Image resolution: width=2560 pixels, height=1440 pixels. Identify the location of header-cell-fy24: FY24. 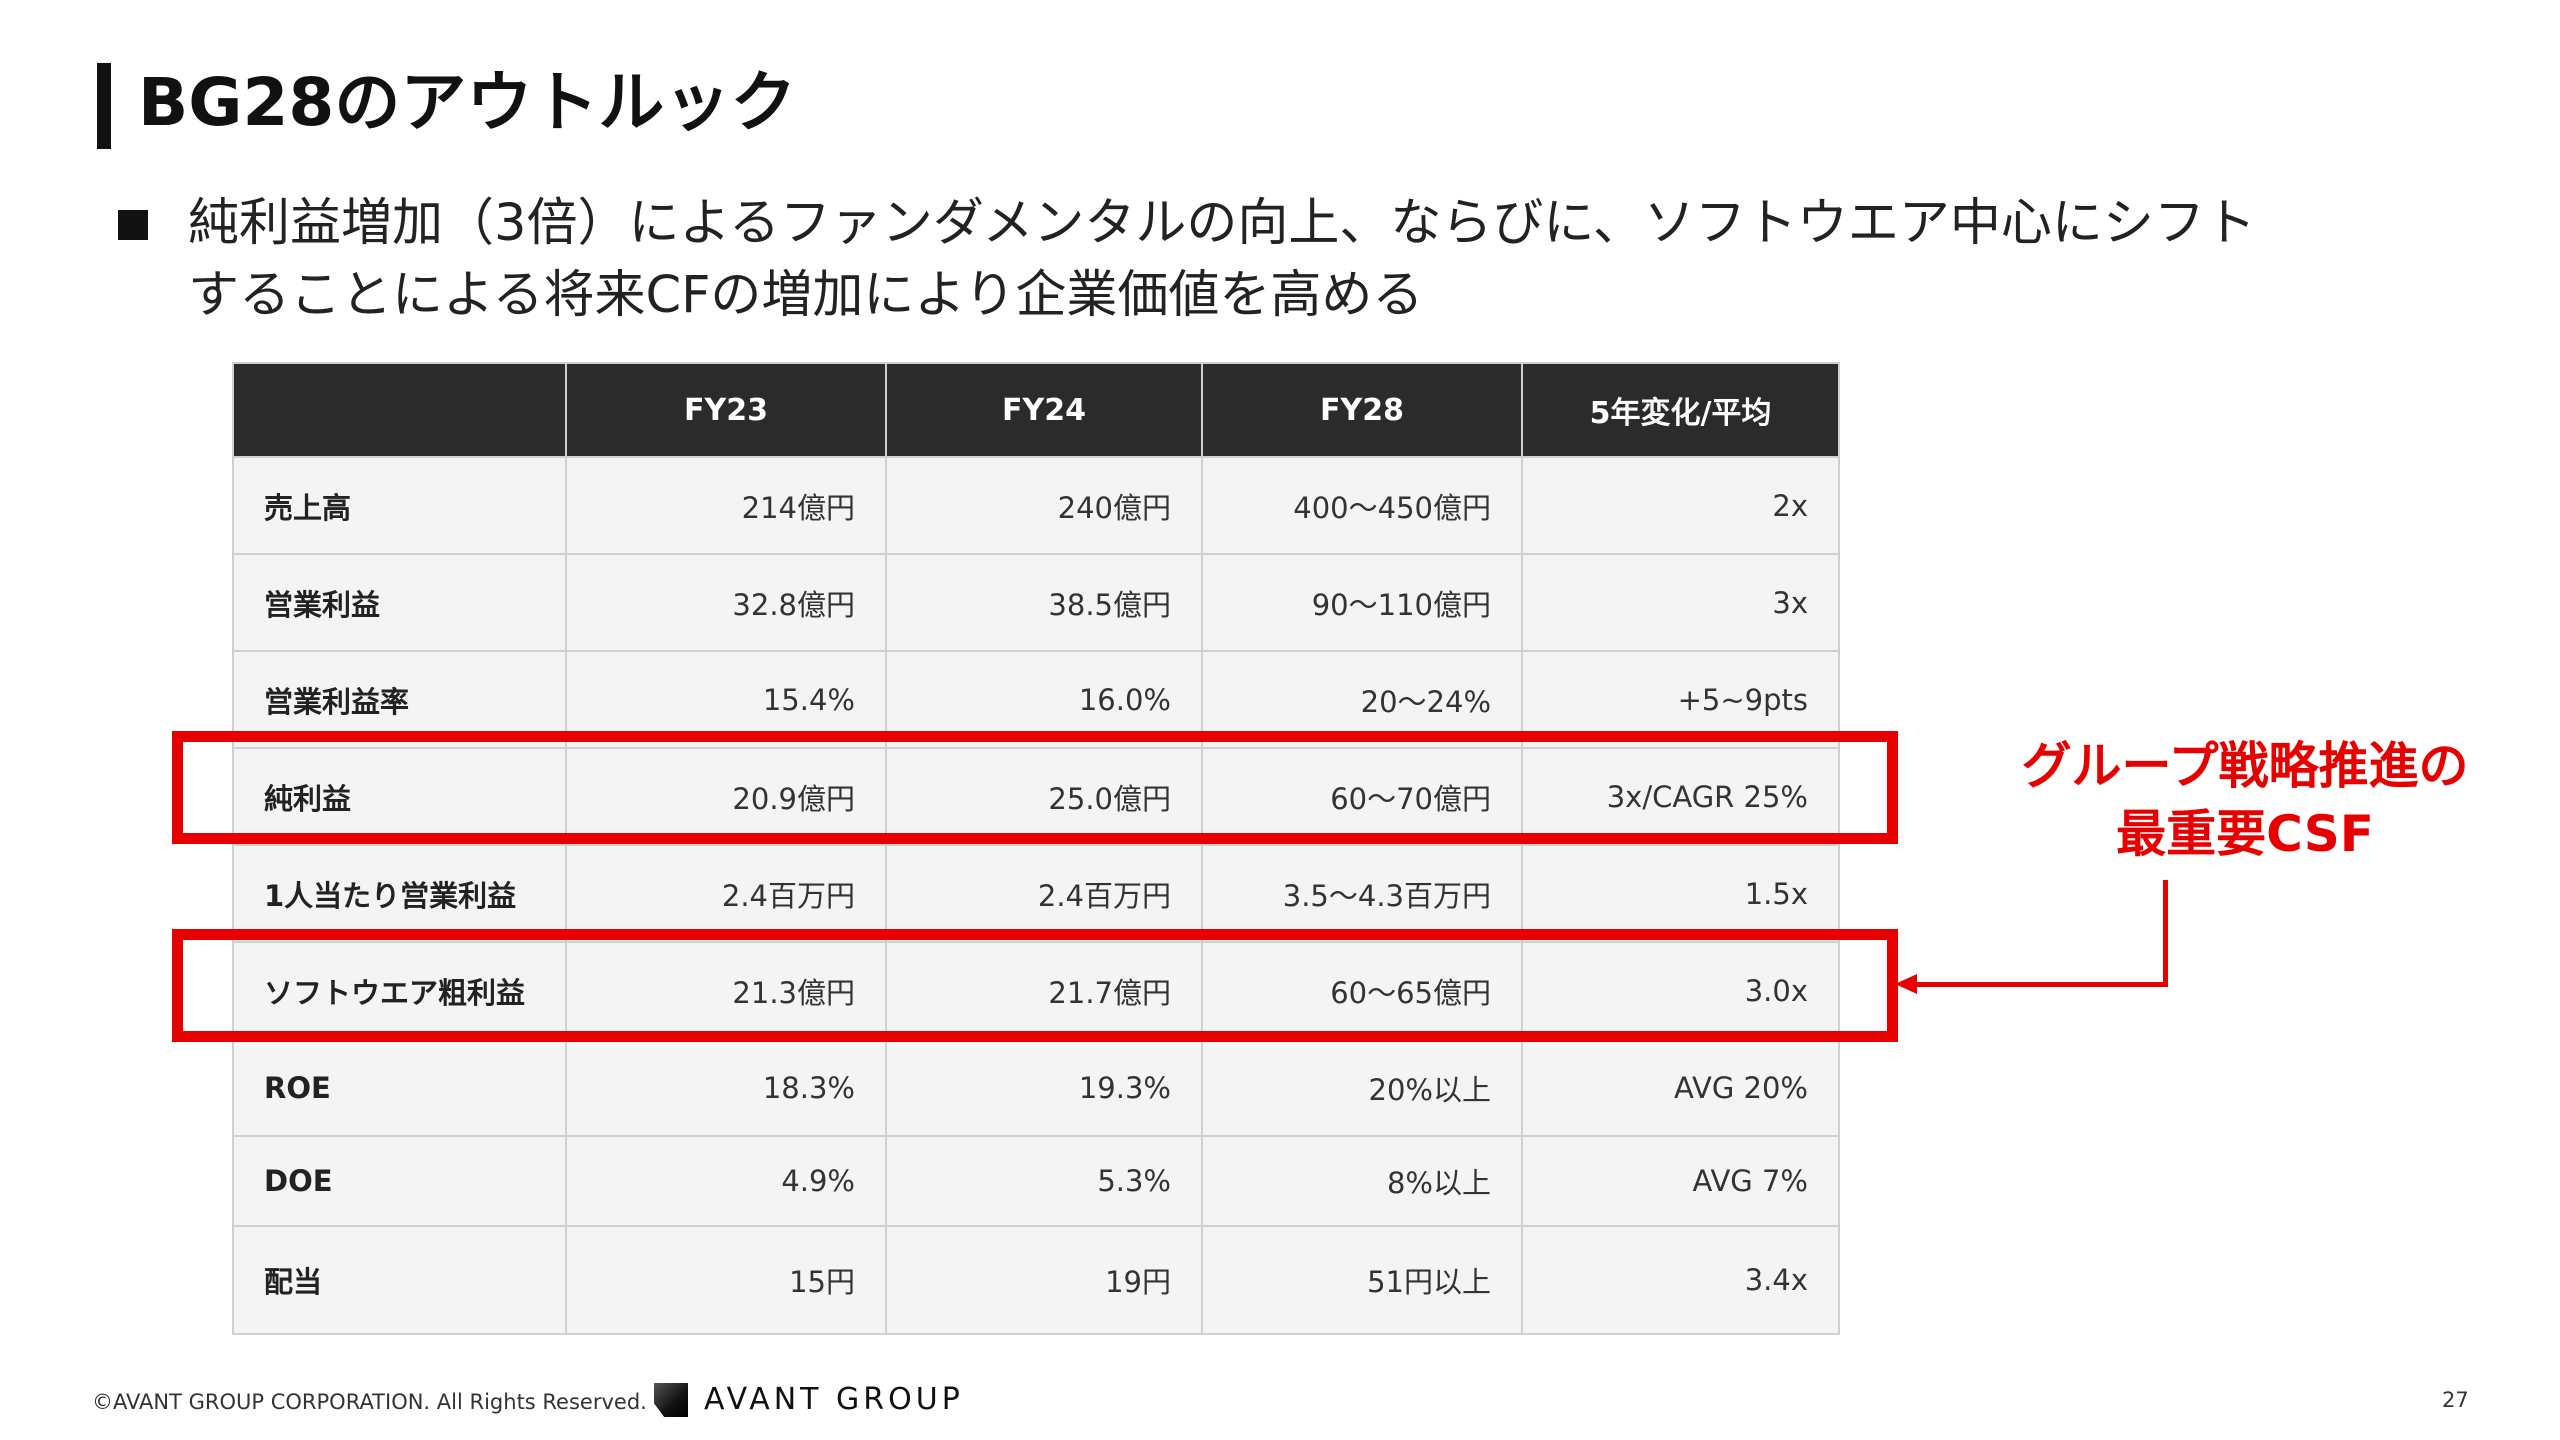
(1044, 410).